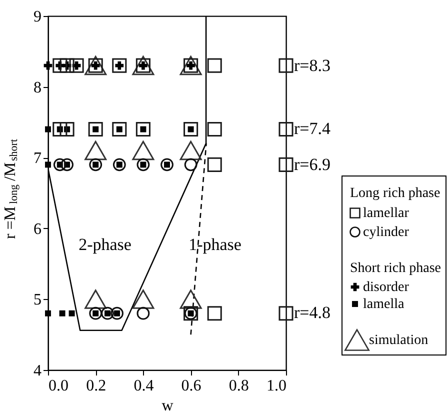 Image resolution: width=448 pixels, height=416 pixels. Describe the element at coordinates (215, 244) in the screenshot. I see `annotation: 1-phase` at that location.